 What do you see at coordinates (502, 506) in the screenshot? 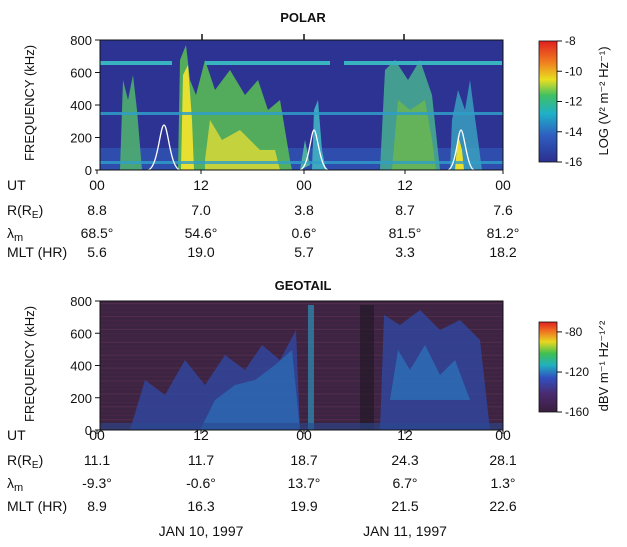
I see `geotail-ephemeris-value: 22.6` at bounding box center [502, 506].